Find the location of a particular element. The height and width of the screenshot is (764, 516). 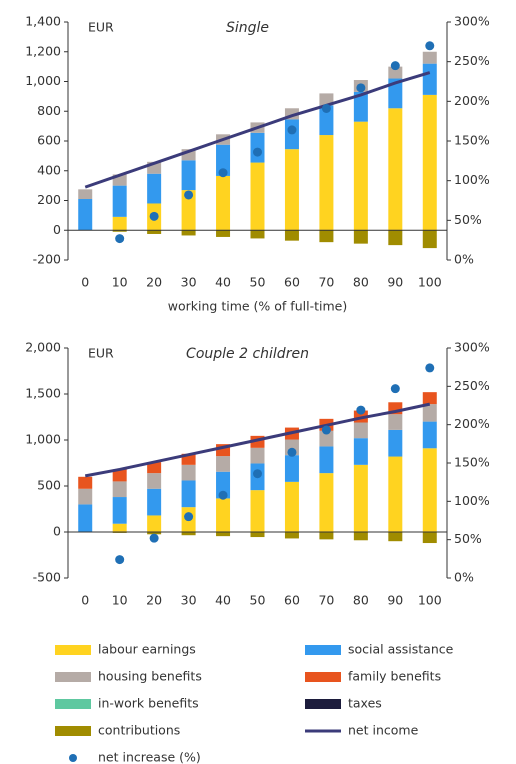

y-axis-label: EUR is located at coordinates (101, 27).